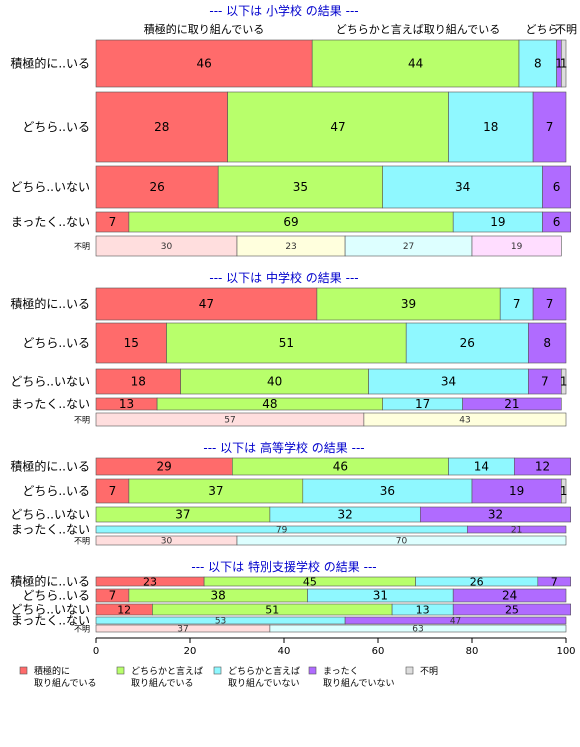  Describe the element at coordinates (408, 304) in the screenshot. I see `data-label: 39` at that location.